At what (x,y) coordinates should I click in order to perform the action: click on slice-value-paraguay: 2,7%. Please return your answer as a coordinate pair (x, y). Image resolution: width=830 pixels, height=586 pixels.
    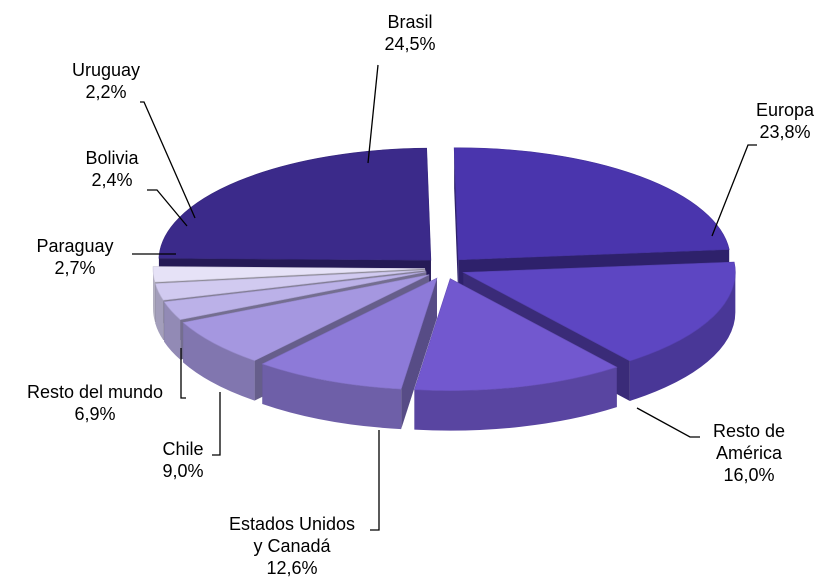
    Looking at the image, I should click on (74, 268).